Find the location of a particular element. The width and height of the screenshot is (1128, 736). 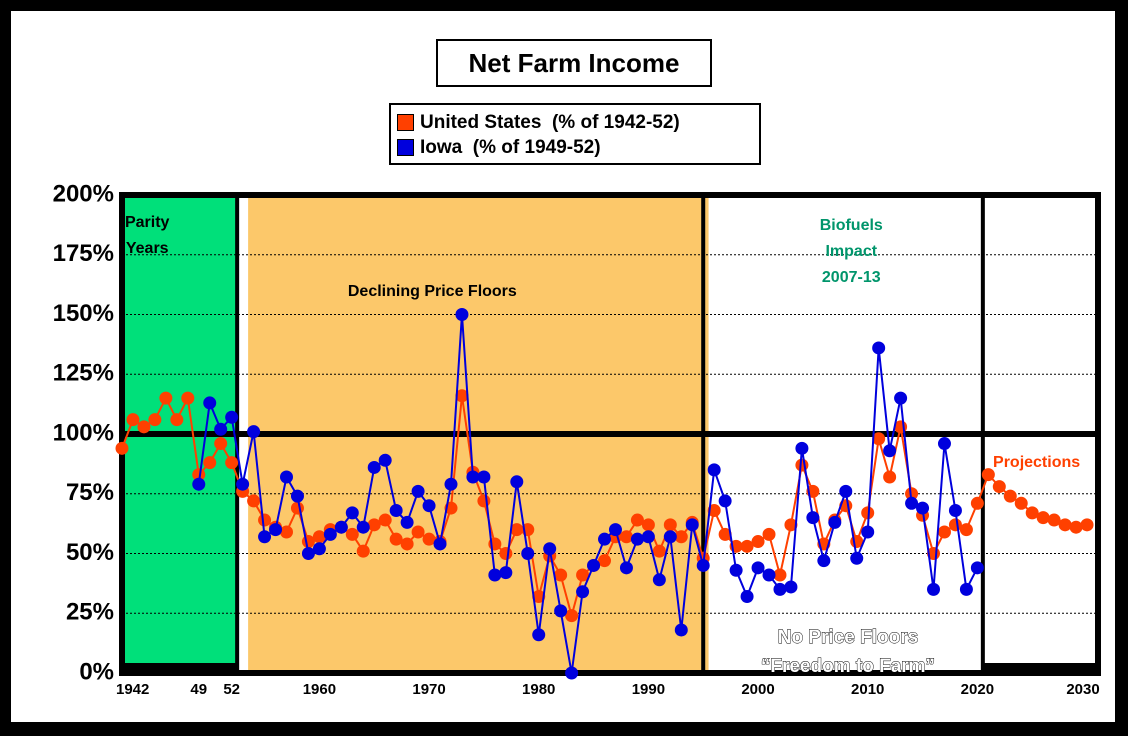

y-tick-label: 150% is located at coordinates (83, 313).